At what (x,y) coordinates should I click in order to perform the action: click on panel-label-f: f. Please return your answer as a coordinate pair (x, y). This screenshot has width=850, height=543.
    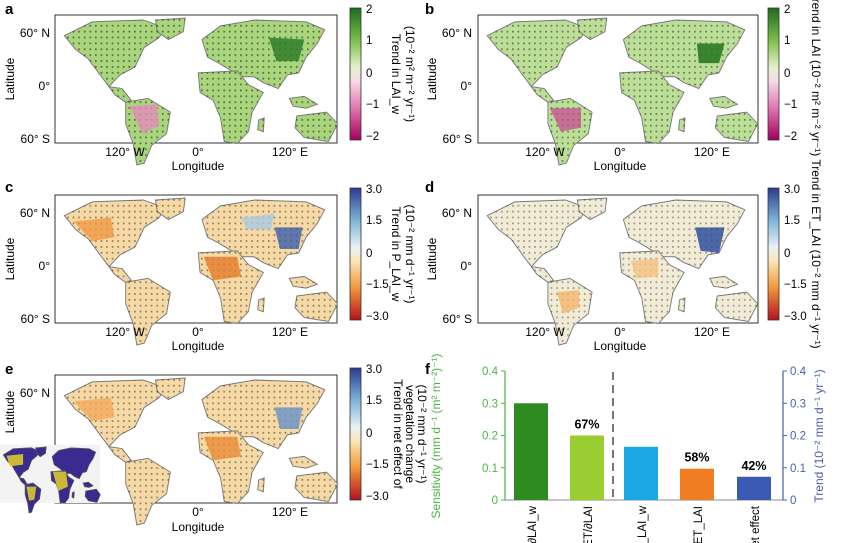
    Looking at the image, I should click on (428, 369).